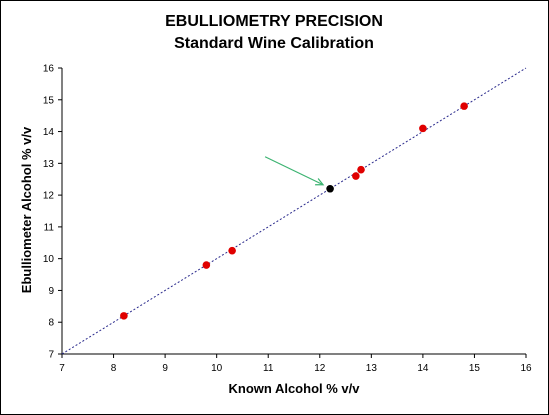  I want to click on y-tick-label: 12, so click(49, 196).